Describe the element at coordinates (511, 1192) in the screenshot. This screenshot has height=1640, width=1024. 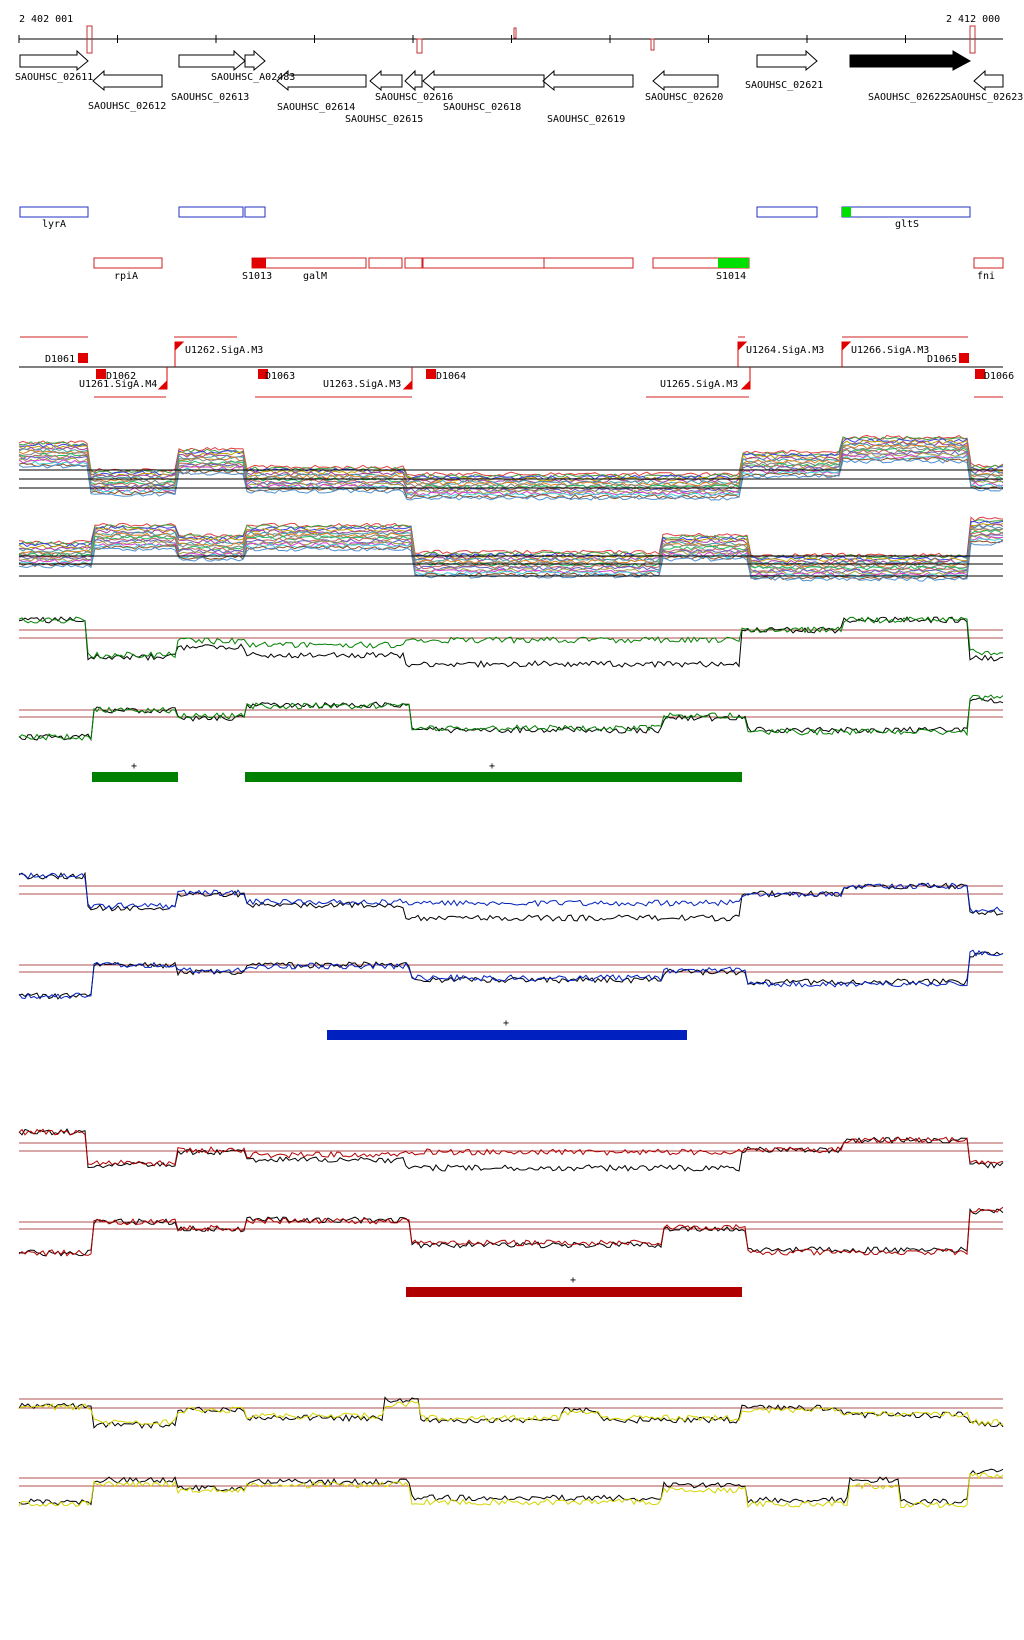
I see `expression-track-red` at that location.